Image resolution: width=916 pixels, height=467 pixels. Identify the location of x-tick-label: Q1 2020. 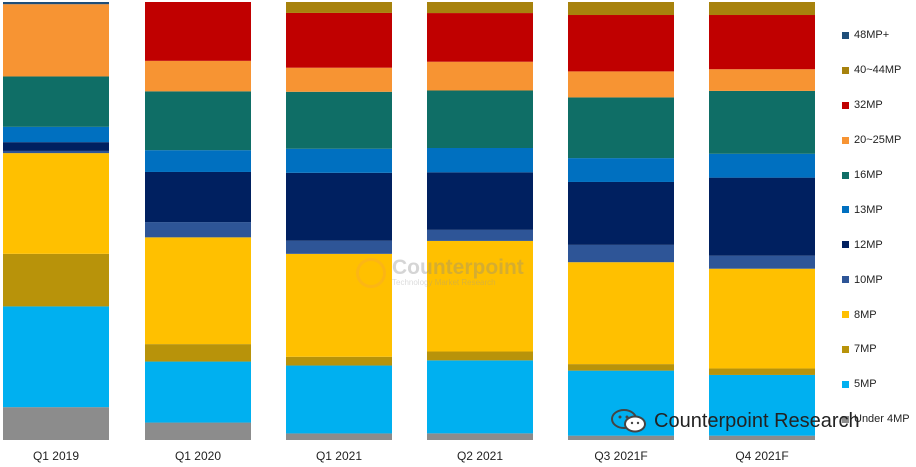
(198, 456).